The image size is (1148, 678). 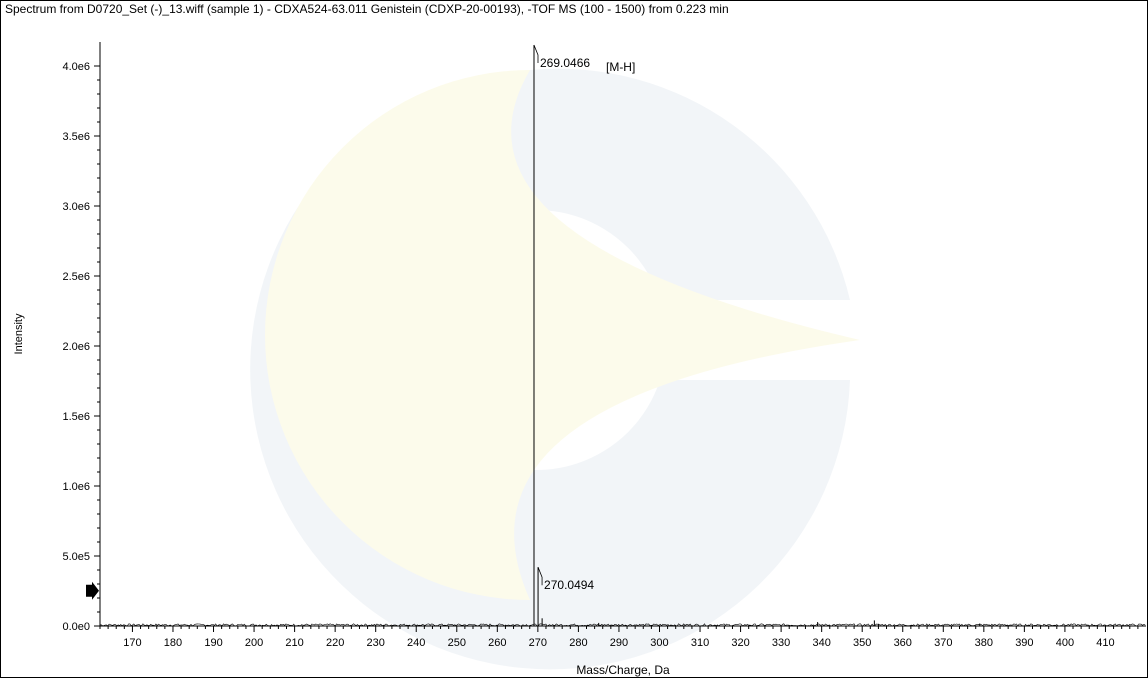 What do you see at coordinates (76, 207) in the screenshot?
I see `y-tick-label: 3.0e6` at bounding box center [76, 207].